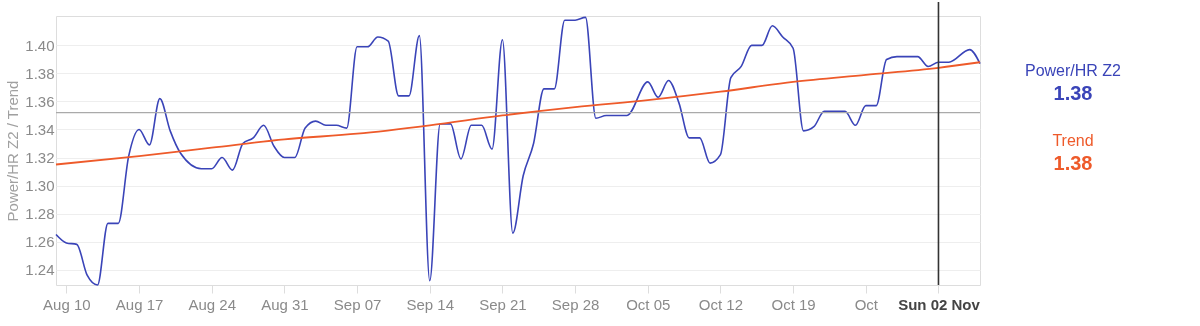 Image resolution: width=1200 pixels, height=326 pixels. Describe the element at coordinates (40, 186) in the screenshot. I see `y-tick-label: 1.30` at that location.